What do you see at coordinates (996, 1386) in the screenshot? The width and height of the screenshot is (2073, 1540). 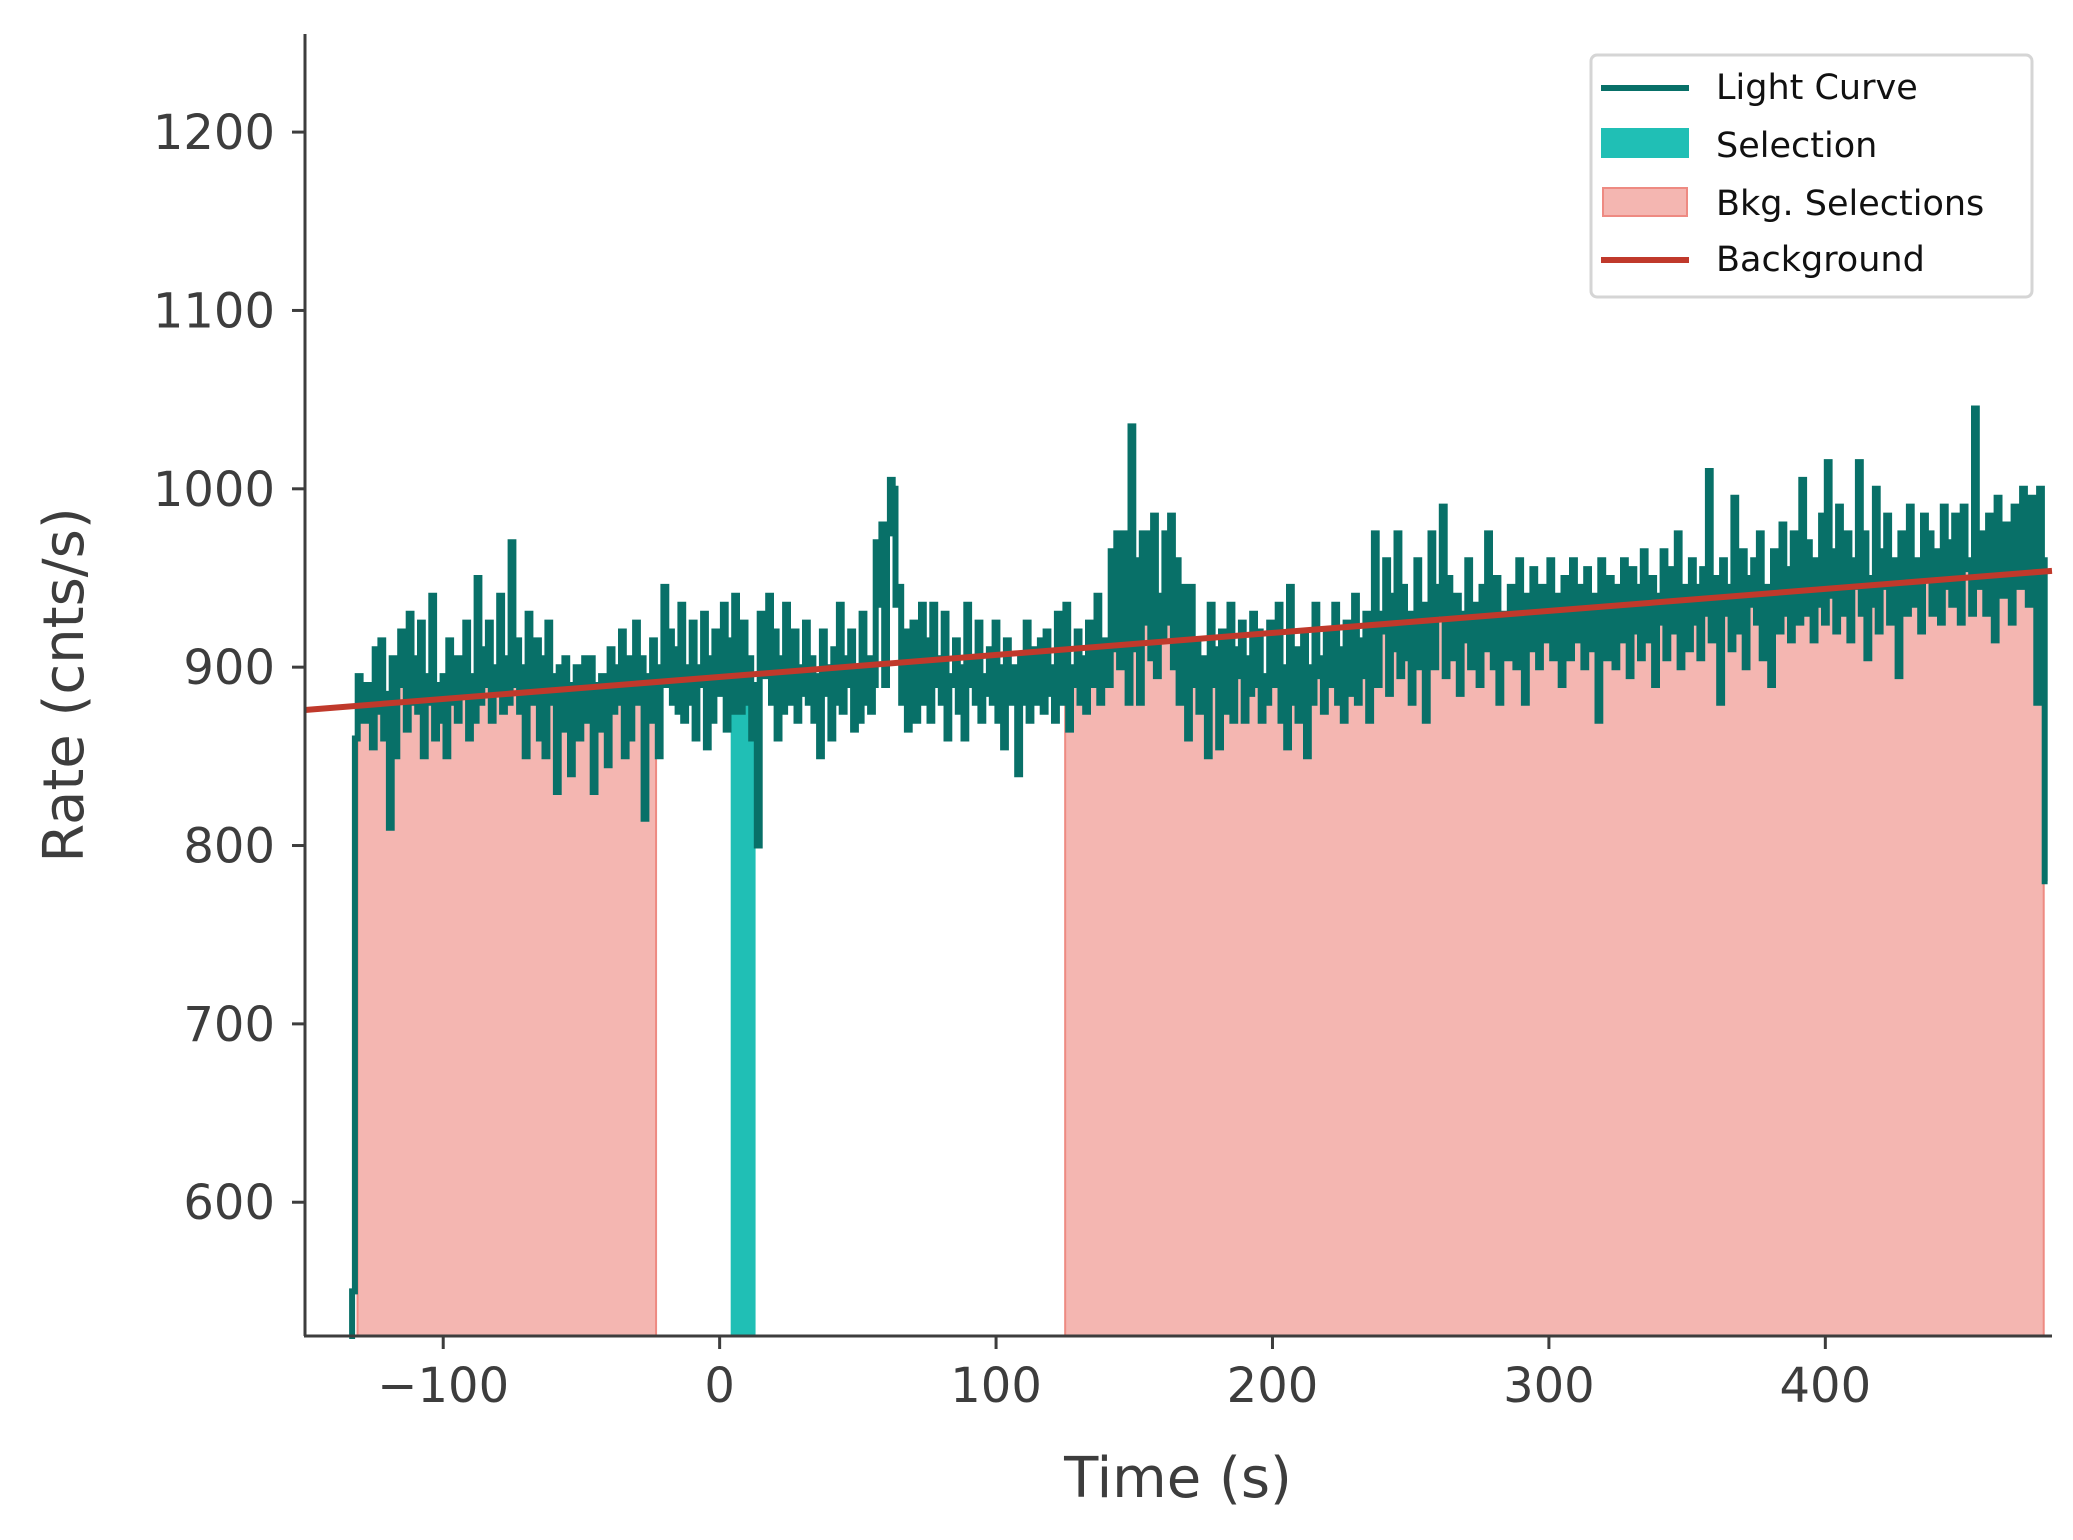 I see `x-tick-label: 100` at bounding box center [996, 1386].